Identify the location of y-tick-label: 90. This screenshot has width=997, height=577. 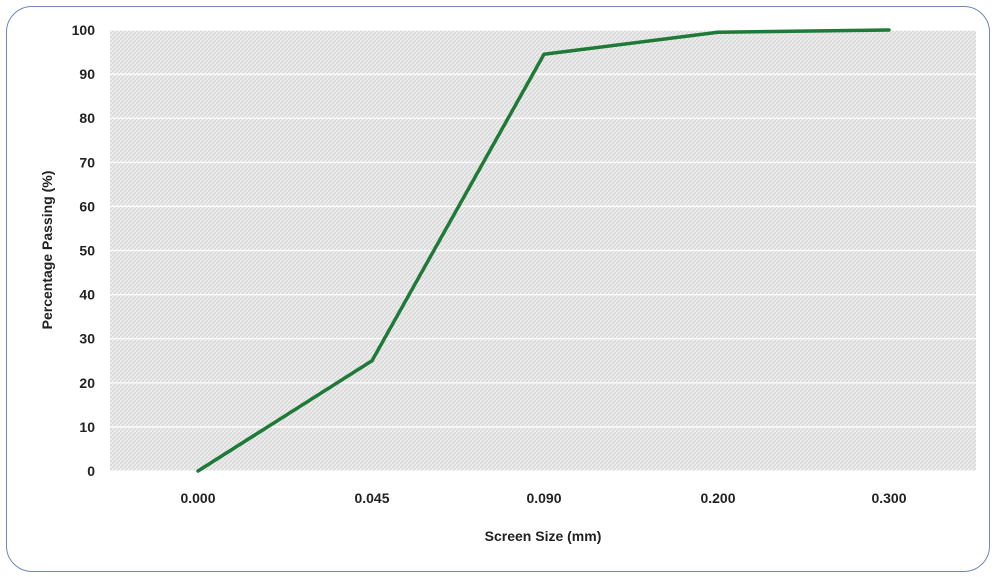
(87, 74).